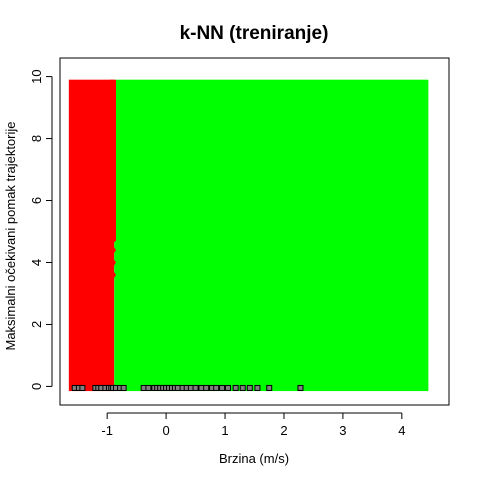 This screenshot has height=480, width=480. What do you see at coordinates (36, 138) in the screenshot?
I see `y-tick-label: 8` at bounding box center [36, 138].